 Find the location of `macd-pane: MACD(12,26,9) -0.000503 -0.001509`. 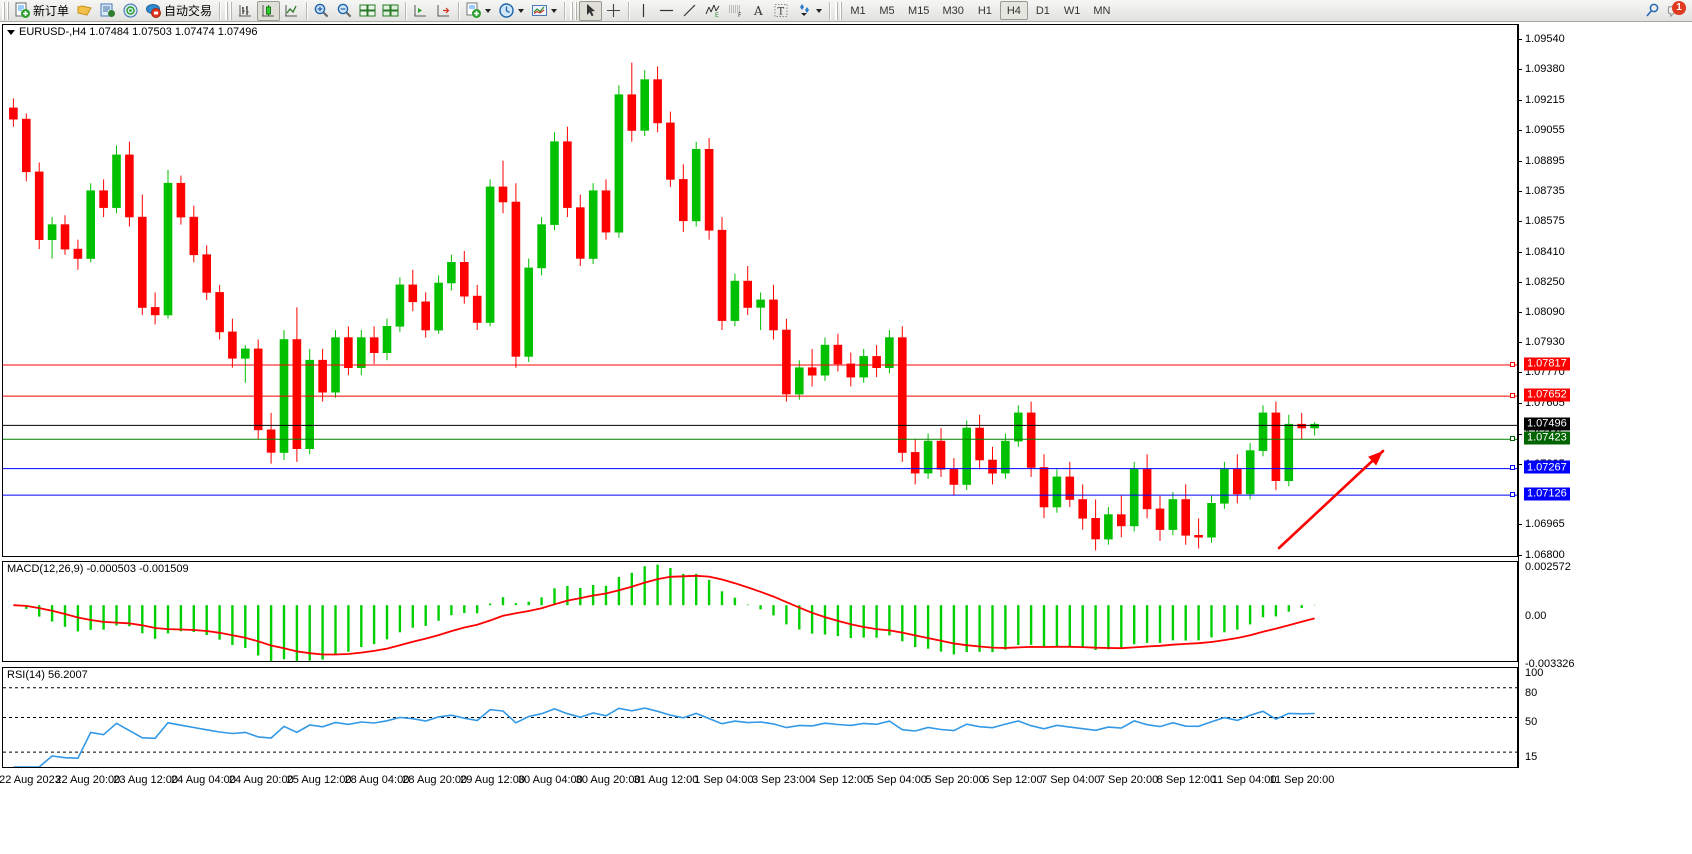

macd-pane: MACD(12,26,9) -0.000503 -0.001509 is located at coordinates (760, 611).